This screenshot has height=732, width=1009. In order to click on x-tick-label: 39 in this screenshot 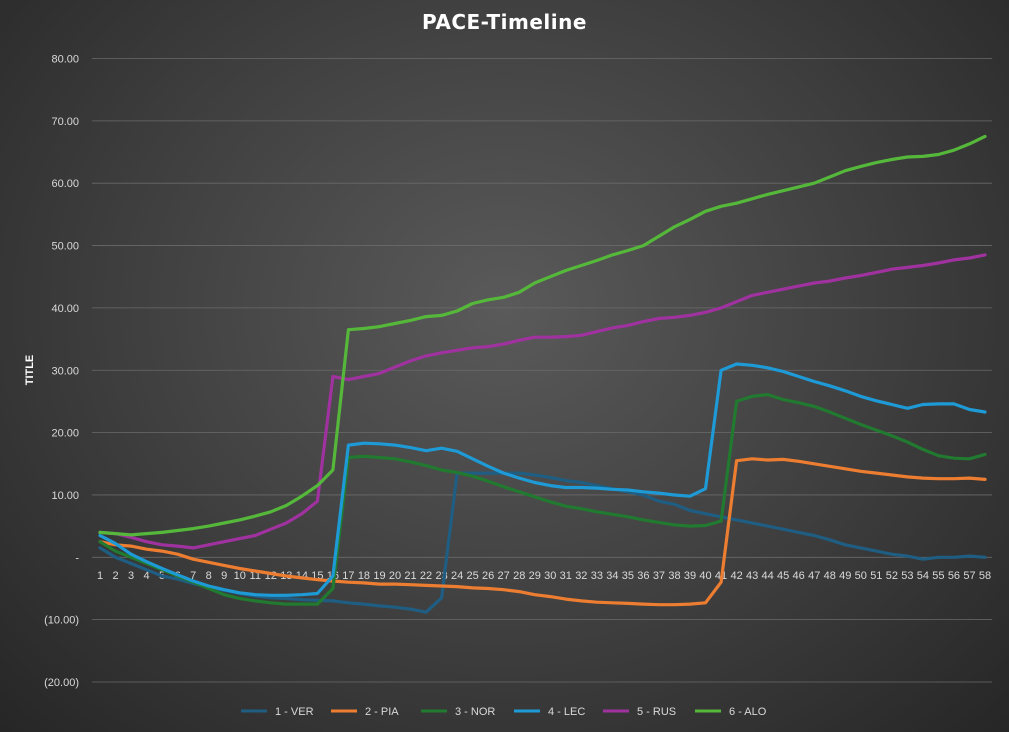, I will do `click(690, 576)`.